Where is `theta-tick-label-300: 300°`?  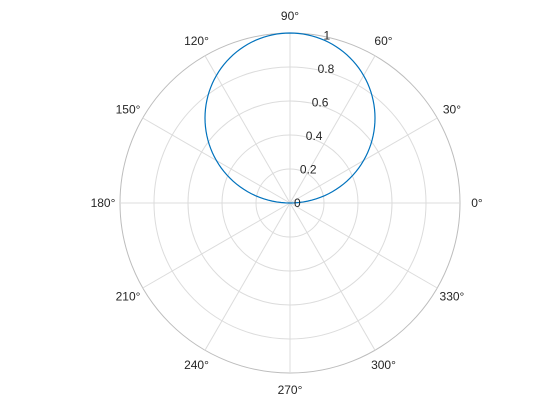 theta-tick-label-300: 300° is located at coordinates (383, 365).